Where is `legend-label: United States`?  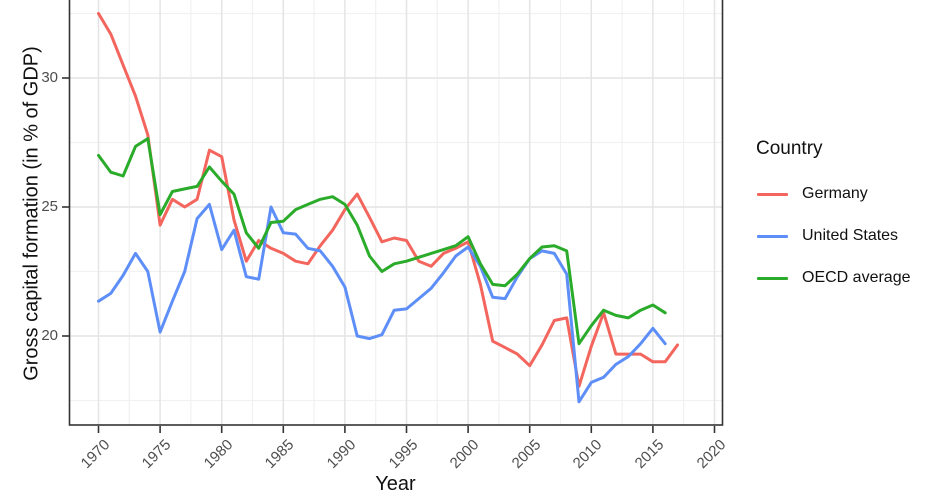
legend-label: United States is located at coordinates (850, 235).